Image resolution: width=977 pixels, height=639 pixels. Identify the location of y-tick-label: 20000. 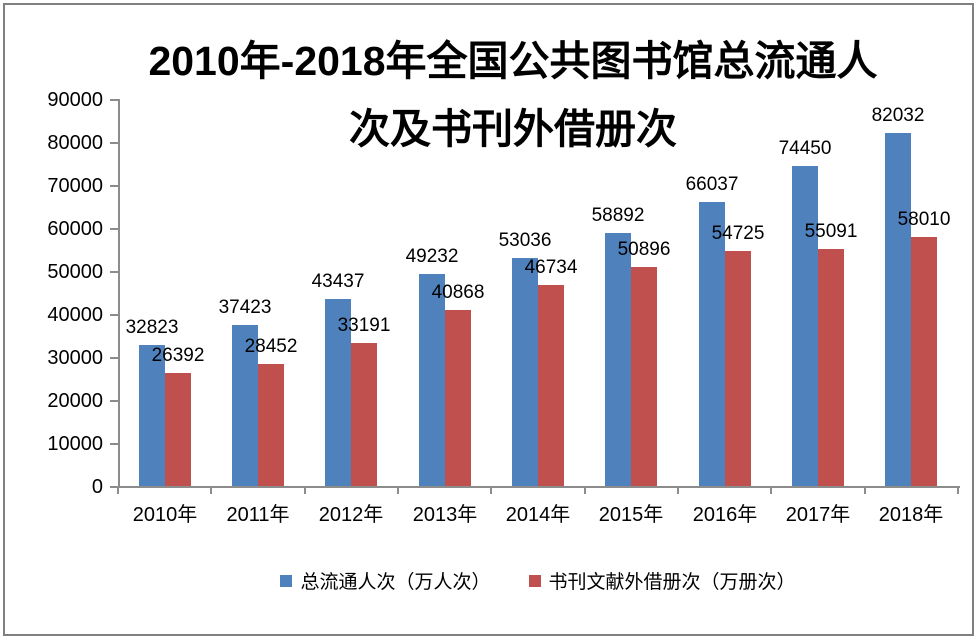
(75, 401).